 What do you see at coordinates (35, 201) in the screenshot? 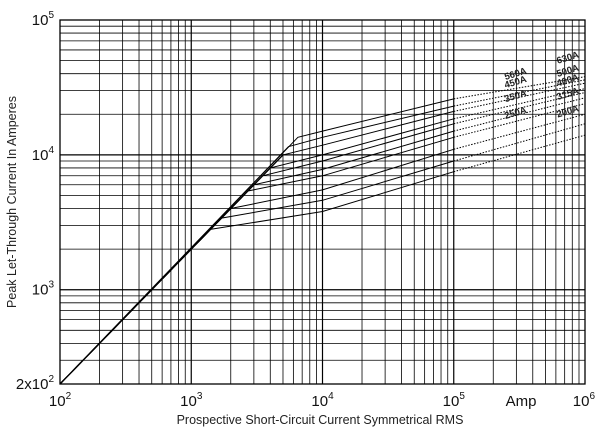
I see `y-tick-labels: 2x10² 10³ 10⁴ 10⁵` at bounding box center [35, 201].